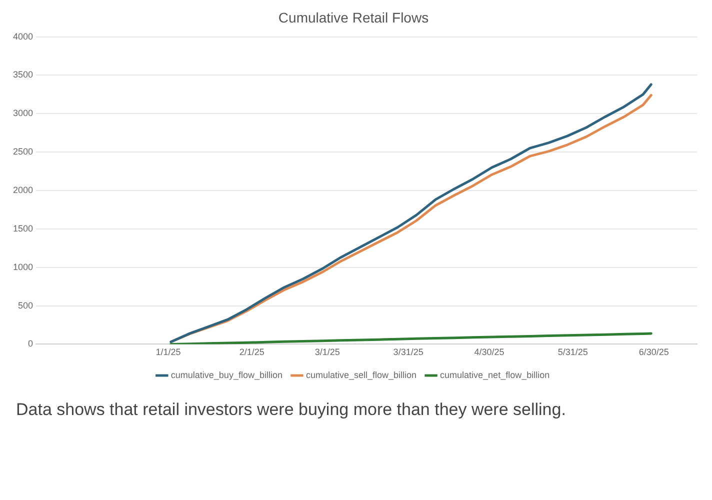  What do you see at coordinates (251, 352) in the screenshot?
I see `x-tick-label: 2/1/25` at bounding box center [251, 352].